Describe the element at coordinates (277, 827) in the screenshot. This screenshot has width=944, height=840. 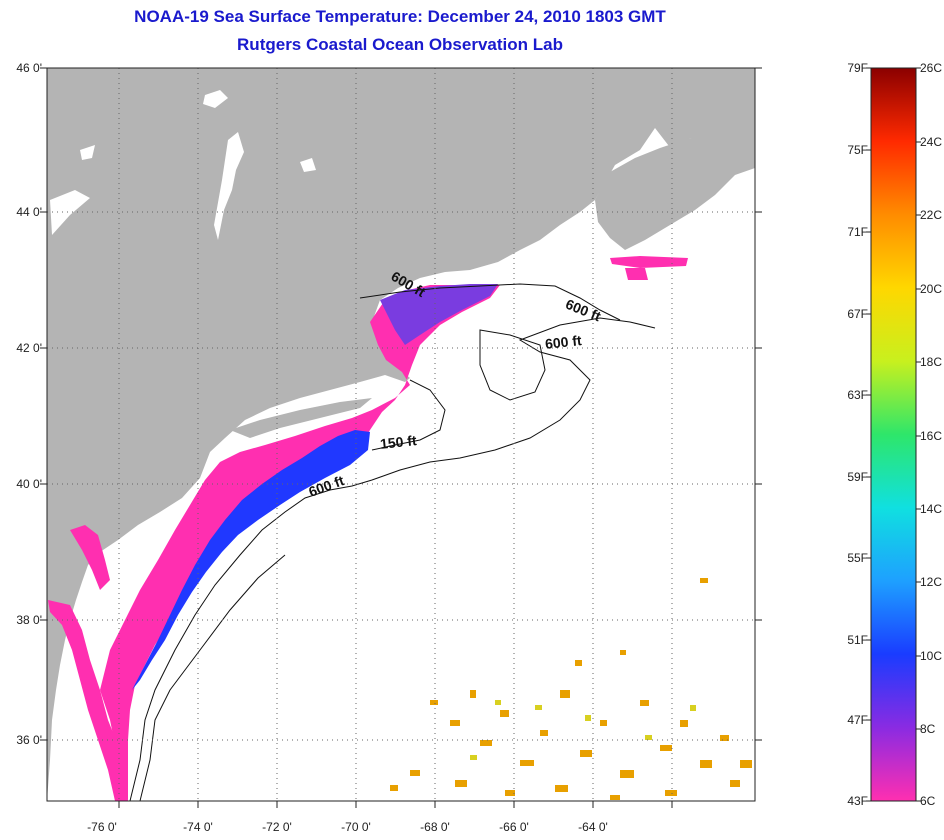
I see `lon-label: -72 0'` at that location.